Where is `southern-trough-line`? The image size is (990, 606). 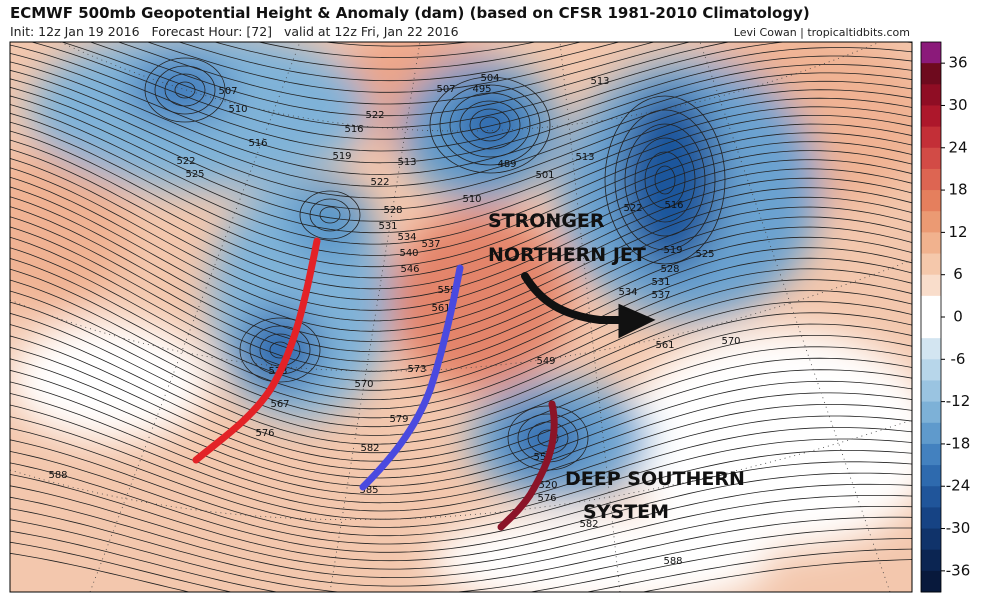 southern-trough-line is located at coordinates (527, 465).